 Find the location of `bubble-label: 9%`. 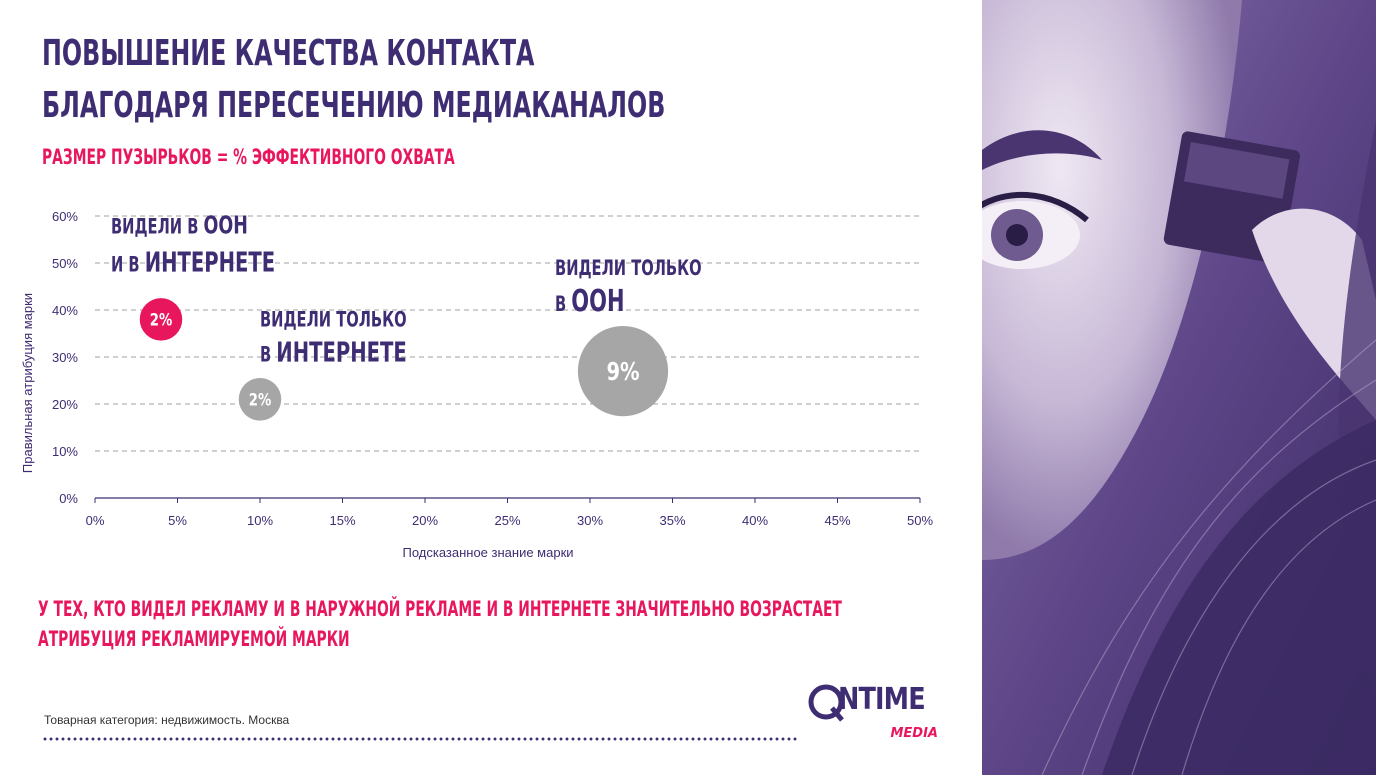

bubble-label: 9% is located at coordinates (622, 372).